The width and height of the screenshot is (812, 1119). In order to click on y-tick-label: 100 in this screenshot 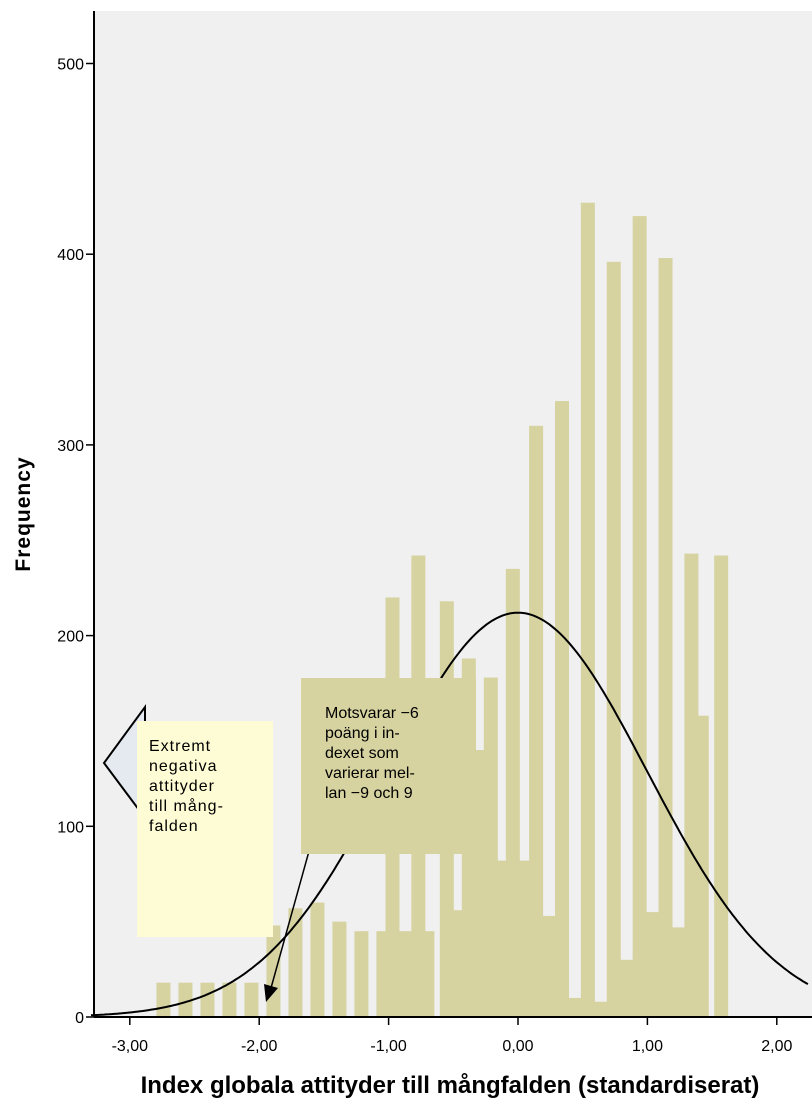, I will do `click(70, 827)`.